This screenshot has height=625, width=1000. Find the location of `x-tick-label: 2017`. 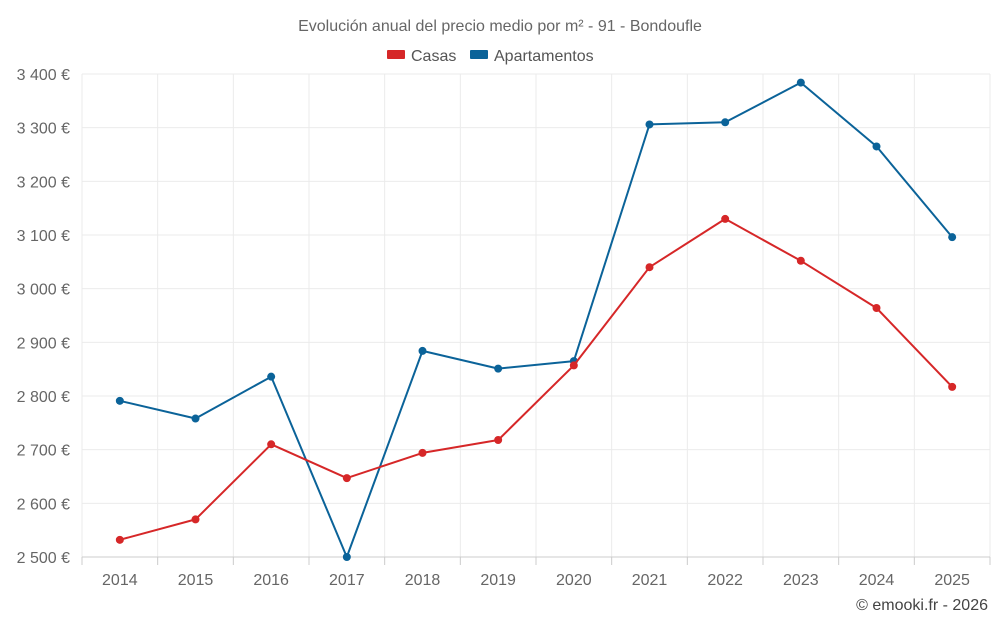

x-tick-label: 2017 is located at coordinates (347, 580).